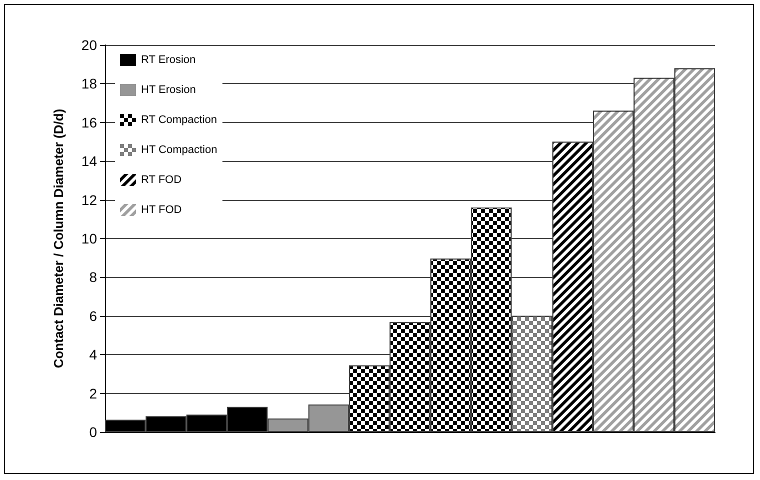 The height and width of the screenshot is (480, 760). What do you see at coordinates (89, 84) in the screenshot?
I see `y-tick-label: 18` at bounding box center [89, 84].